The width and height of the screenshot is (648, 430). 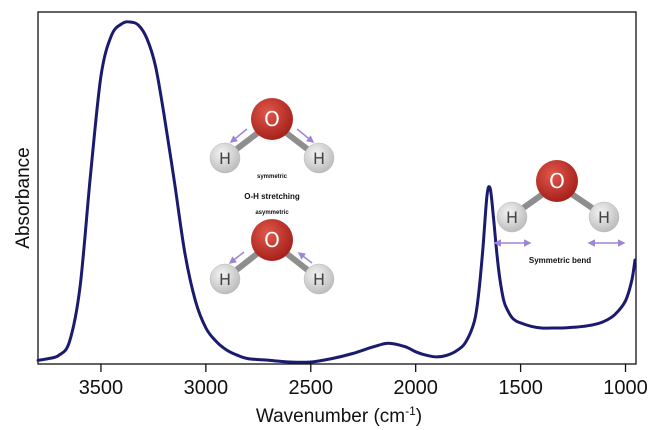 What do you see at coordinates (206, 388) in the screenshot?
I see `x-tick-label: 3000` at bounding box center [206, 388].